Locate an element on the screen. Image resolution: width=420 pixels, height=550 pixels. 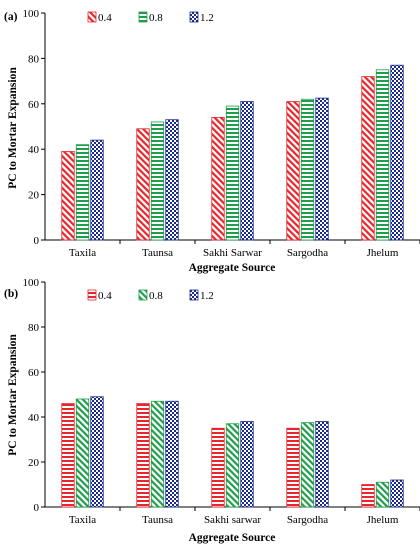
x-tick-label: Sakhi sarwar is located at coordinates (232, 520).